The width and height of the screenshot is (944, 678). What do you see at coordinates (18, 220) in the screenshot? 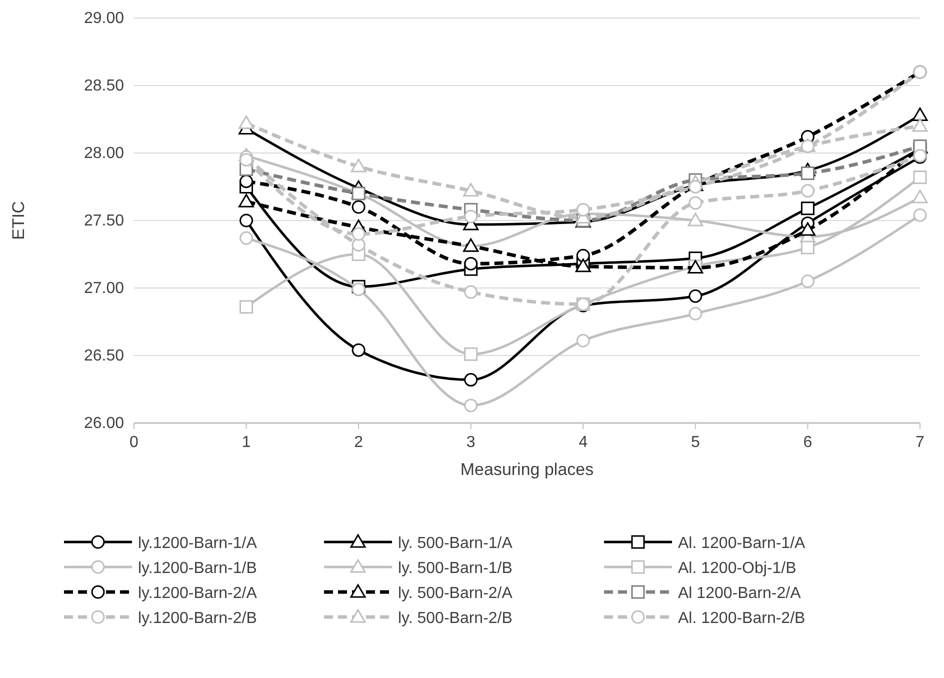
I see `y-axis-title: ETIC` at bounding box center [18, 220].